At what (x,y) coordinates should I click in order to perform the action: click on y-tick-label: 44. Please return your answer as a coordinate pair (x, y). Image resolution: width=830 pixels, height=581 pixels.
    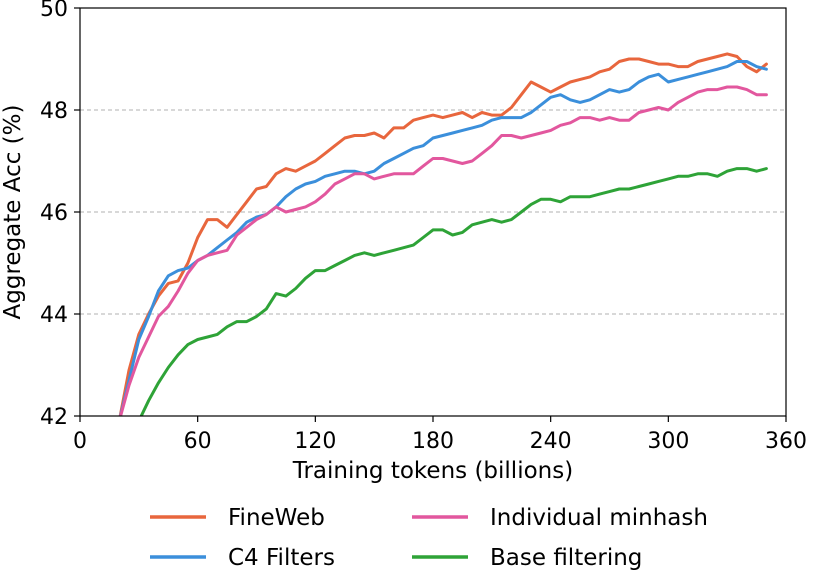
    Looking at the image, I should click on (54, 315).